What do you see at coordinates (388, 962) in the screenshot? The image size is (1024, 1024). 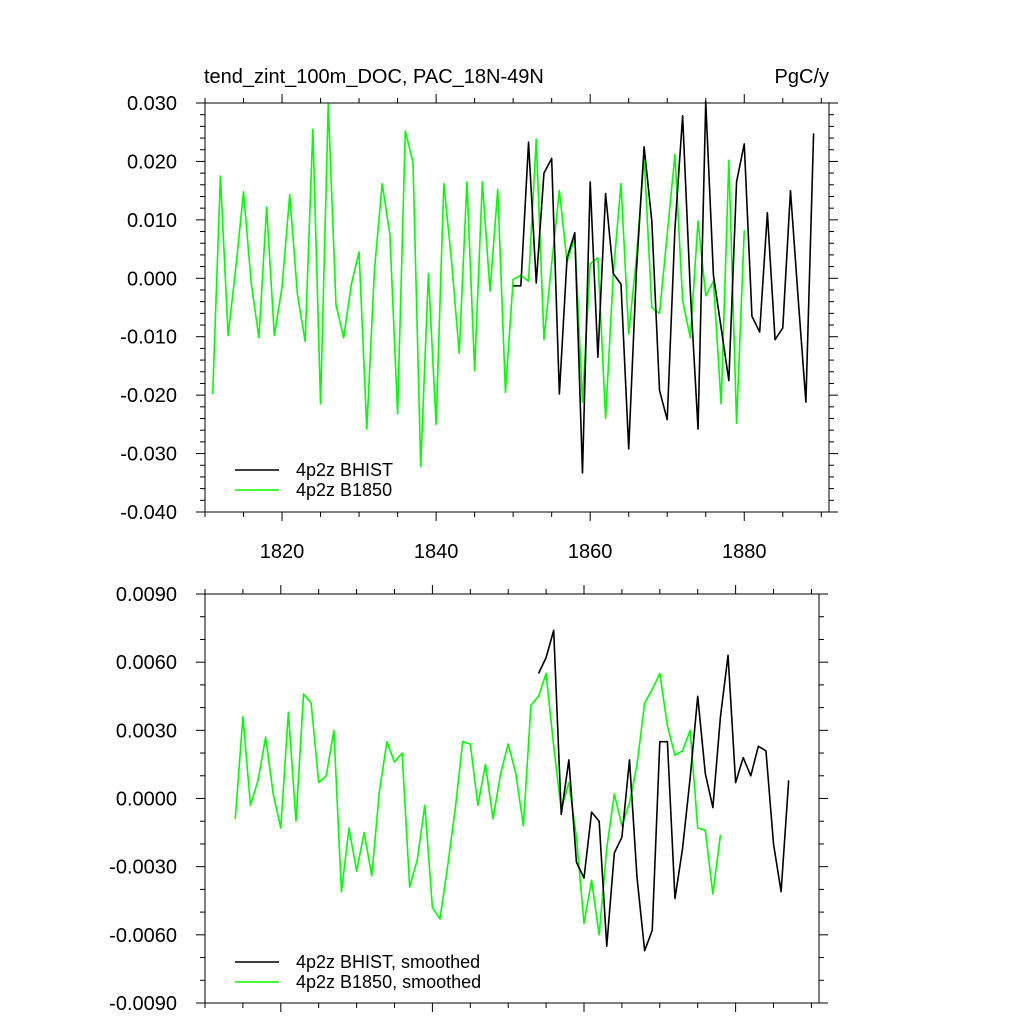 I see `bottom-legend-label-bhist: 4p2z BHIST, smoothed` at bounding box center [388, 962].